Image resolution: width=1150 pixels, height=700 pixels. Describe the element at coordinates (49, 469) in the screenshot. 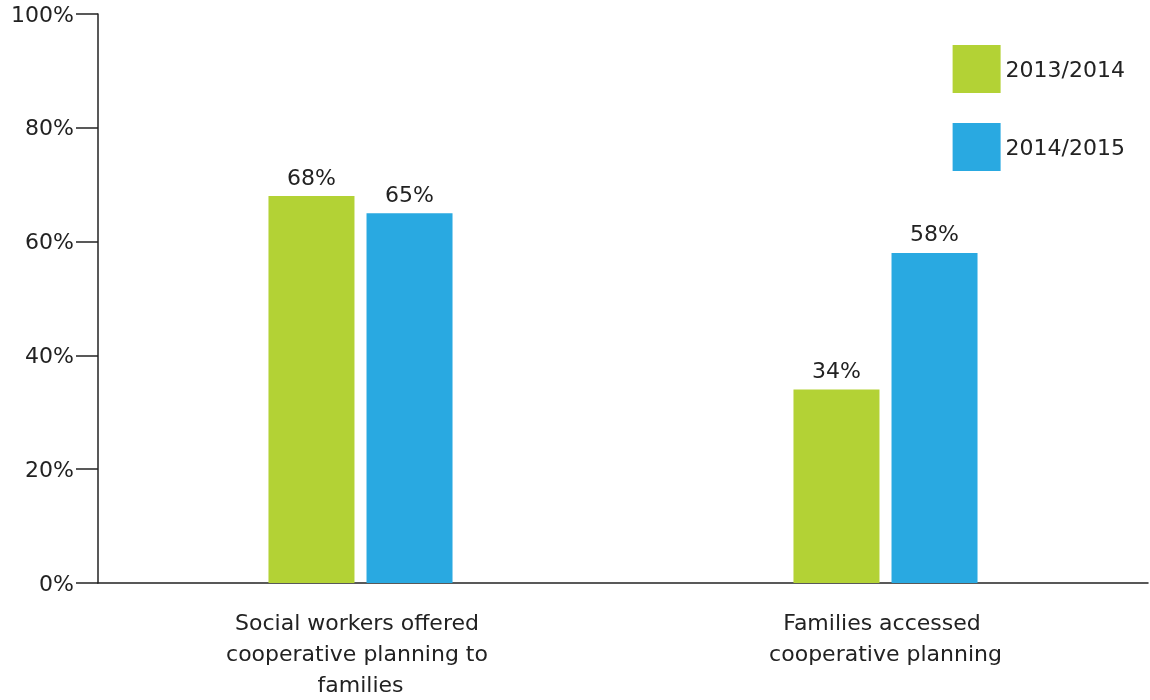

I see `y-tick-label: 20%` at that location.